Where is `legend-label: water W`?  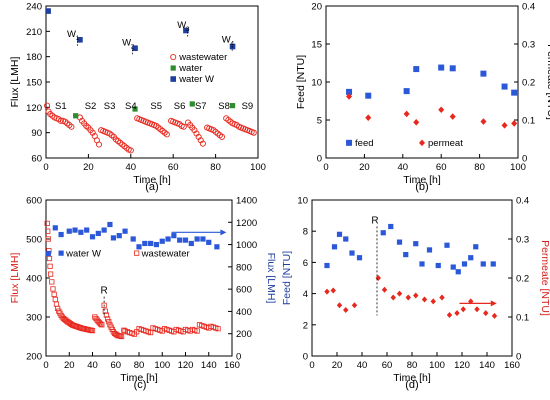 legend-label: water W is located at coordinates (196, 79).